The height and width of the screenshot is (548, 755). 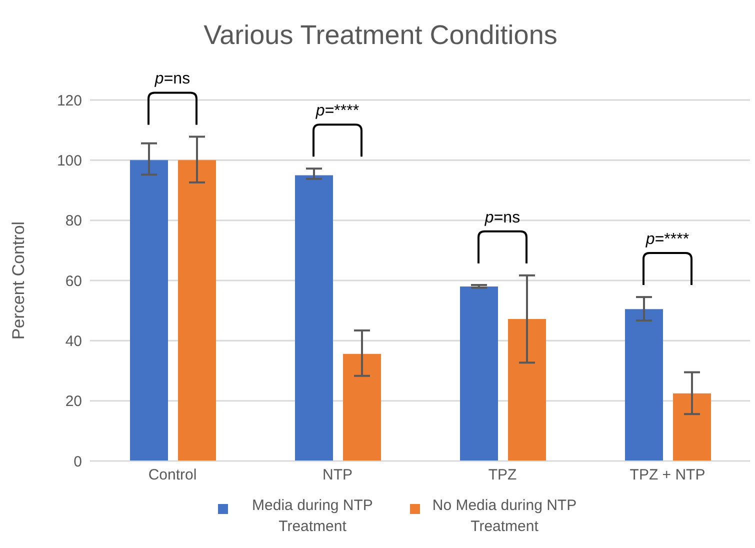 I want to click on y-tick-label: 60, so click(x=73, y=281).